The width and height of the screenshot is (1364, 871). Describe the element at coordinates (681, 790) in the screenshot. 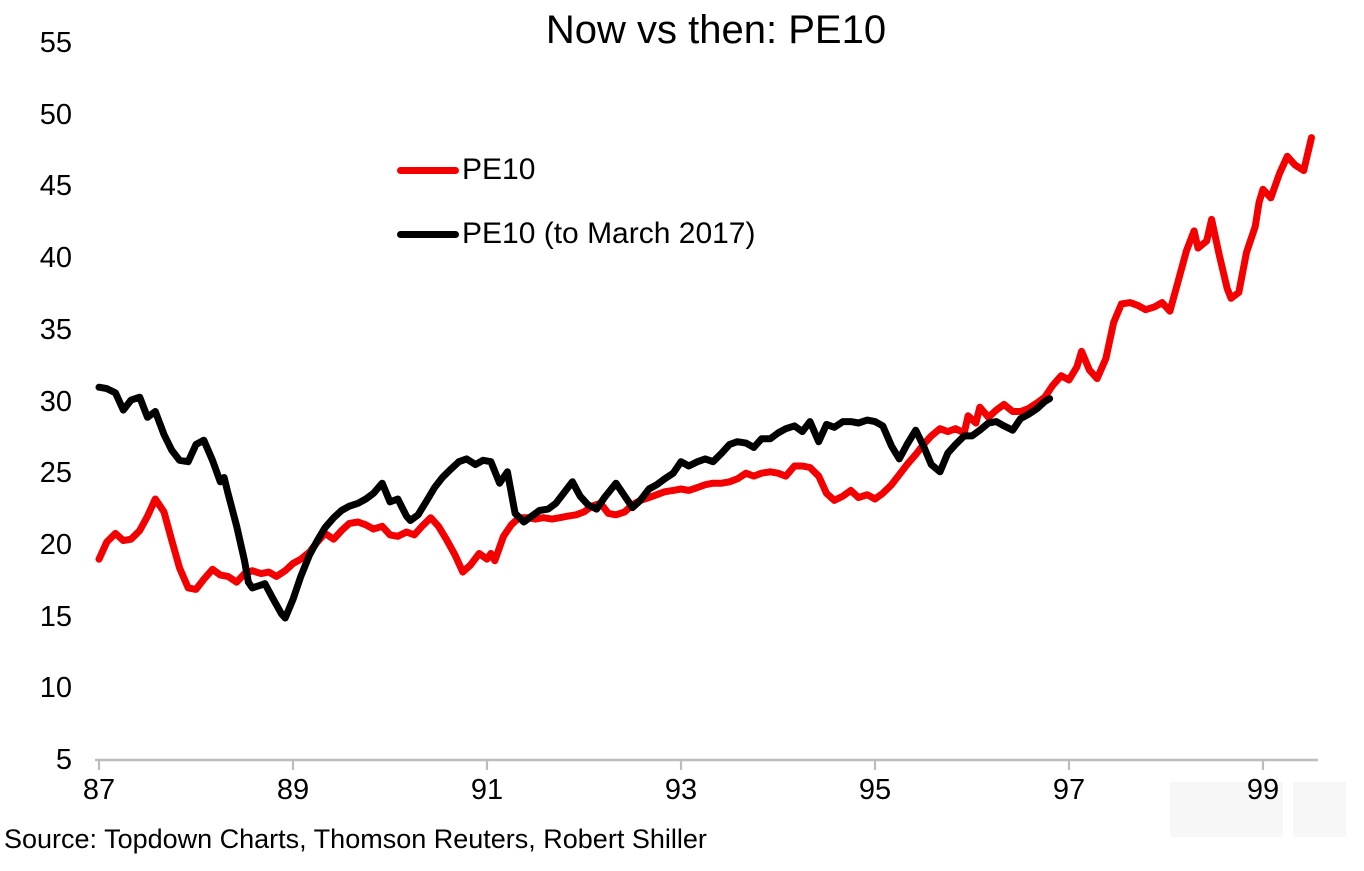

I see `x-tick-label: 93` at that location.